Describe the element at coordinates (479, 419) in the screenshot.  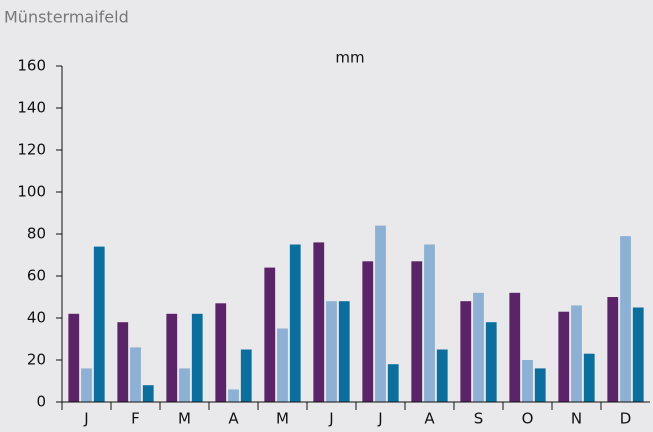
I see `x-tick-label: S` at that location.